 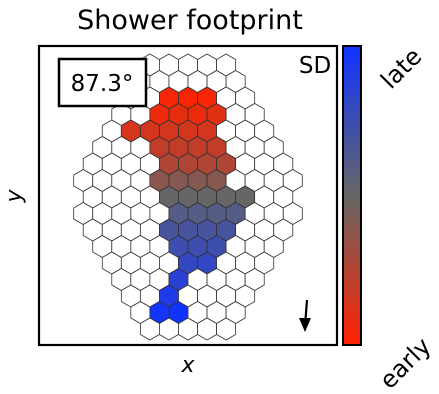 What do you see at coordinates (305, 315) in the screenshot?
I see `down-arrow-icon` at bounding box center [305, 315].